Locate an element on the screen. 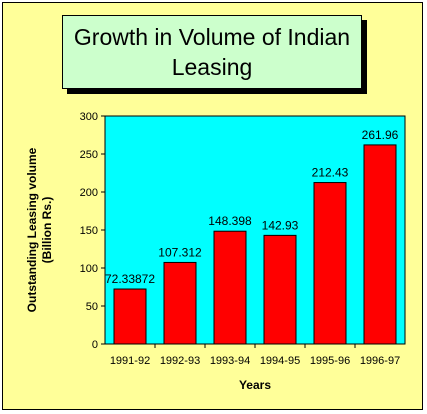  y-tick-label: 200 is located at coordinates (89, 193).